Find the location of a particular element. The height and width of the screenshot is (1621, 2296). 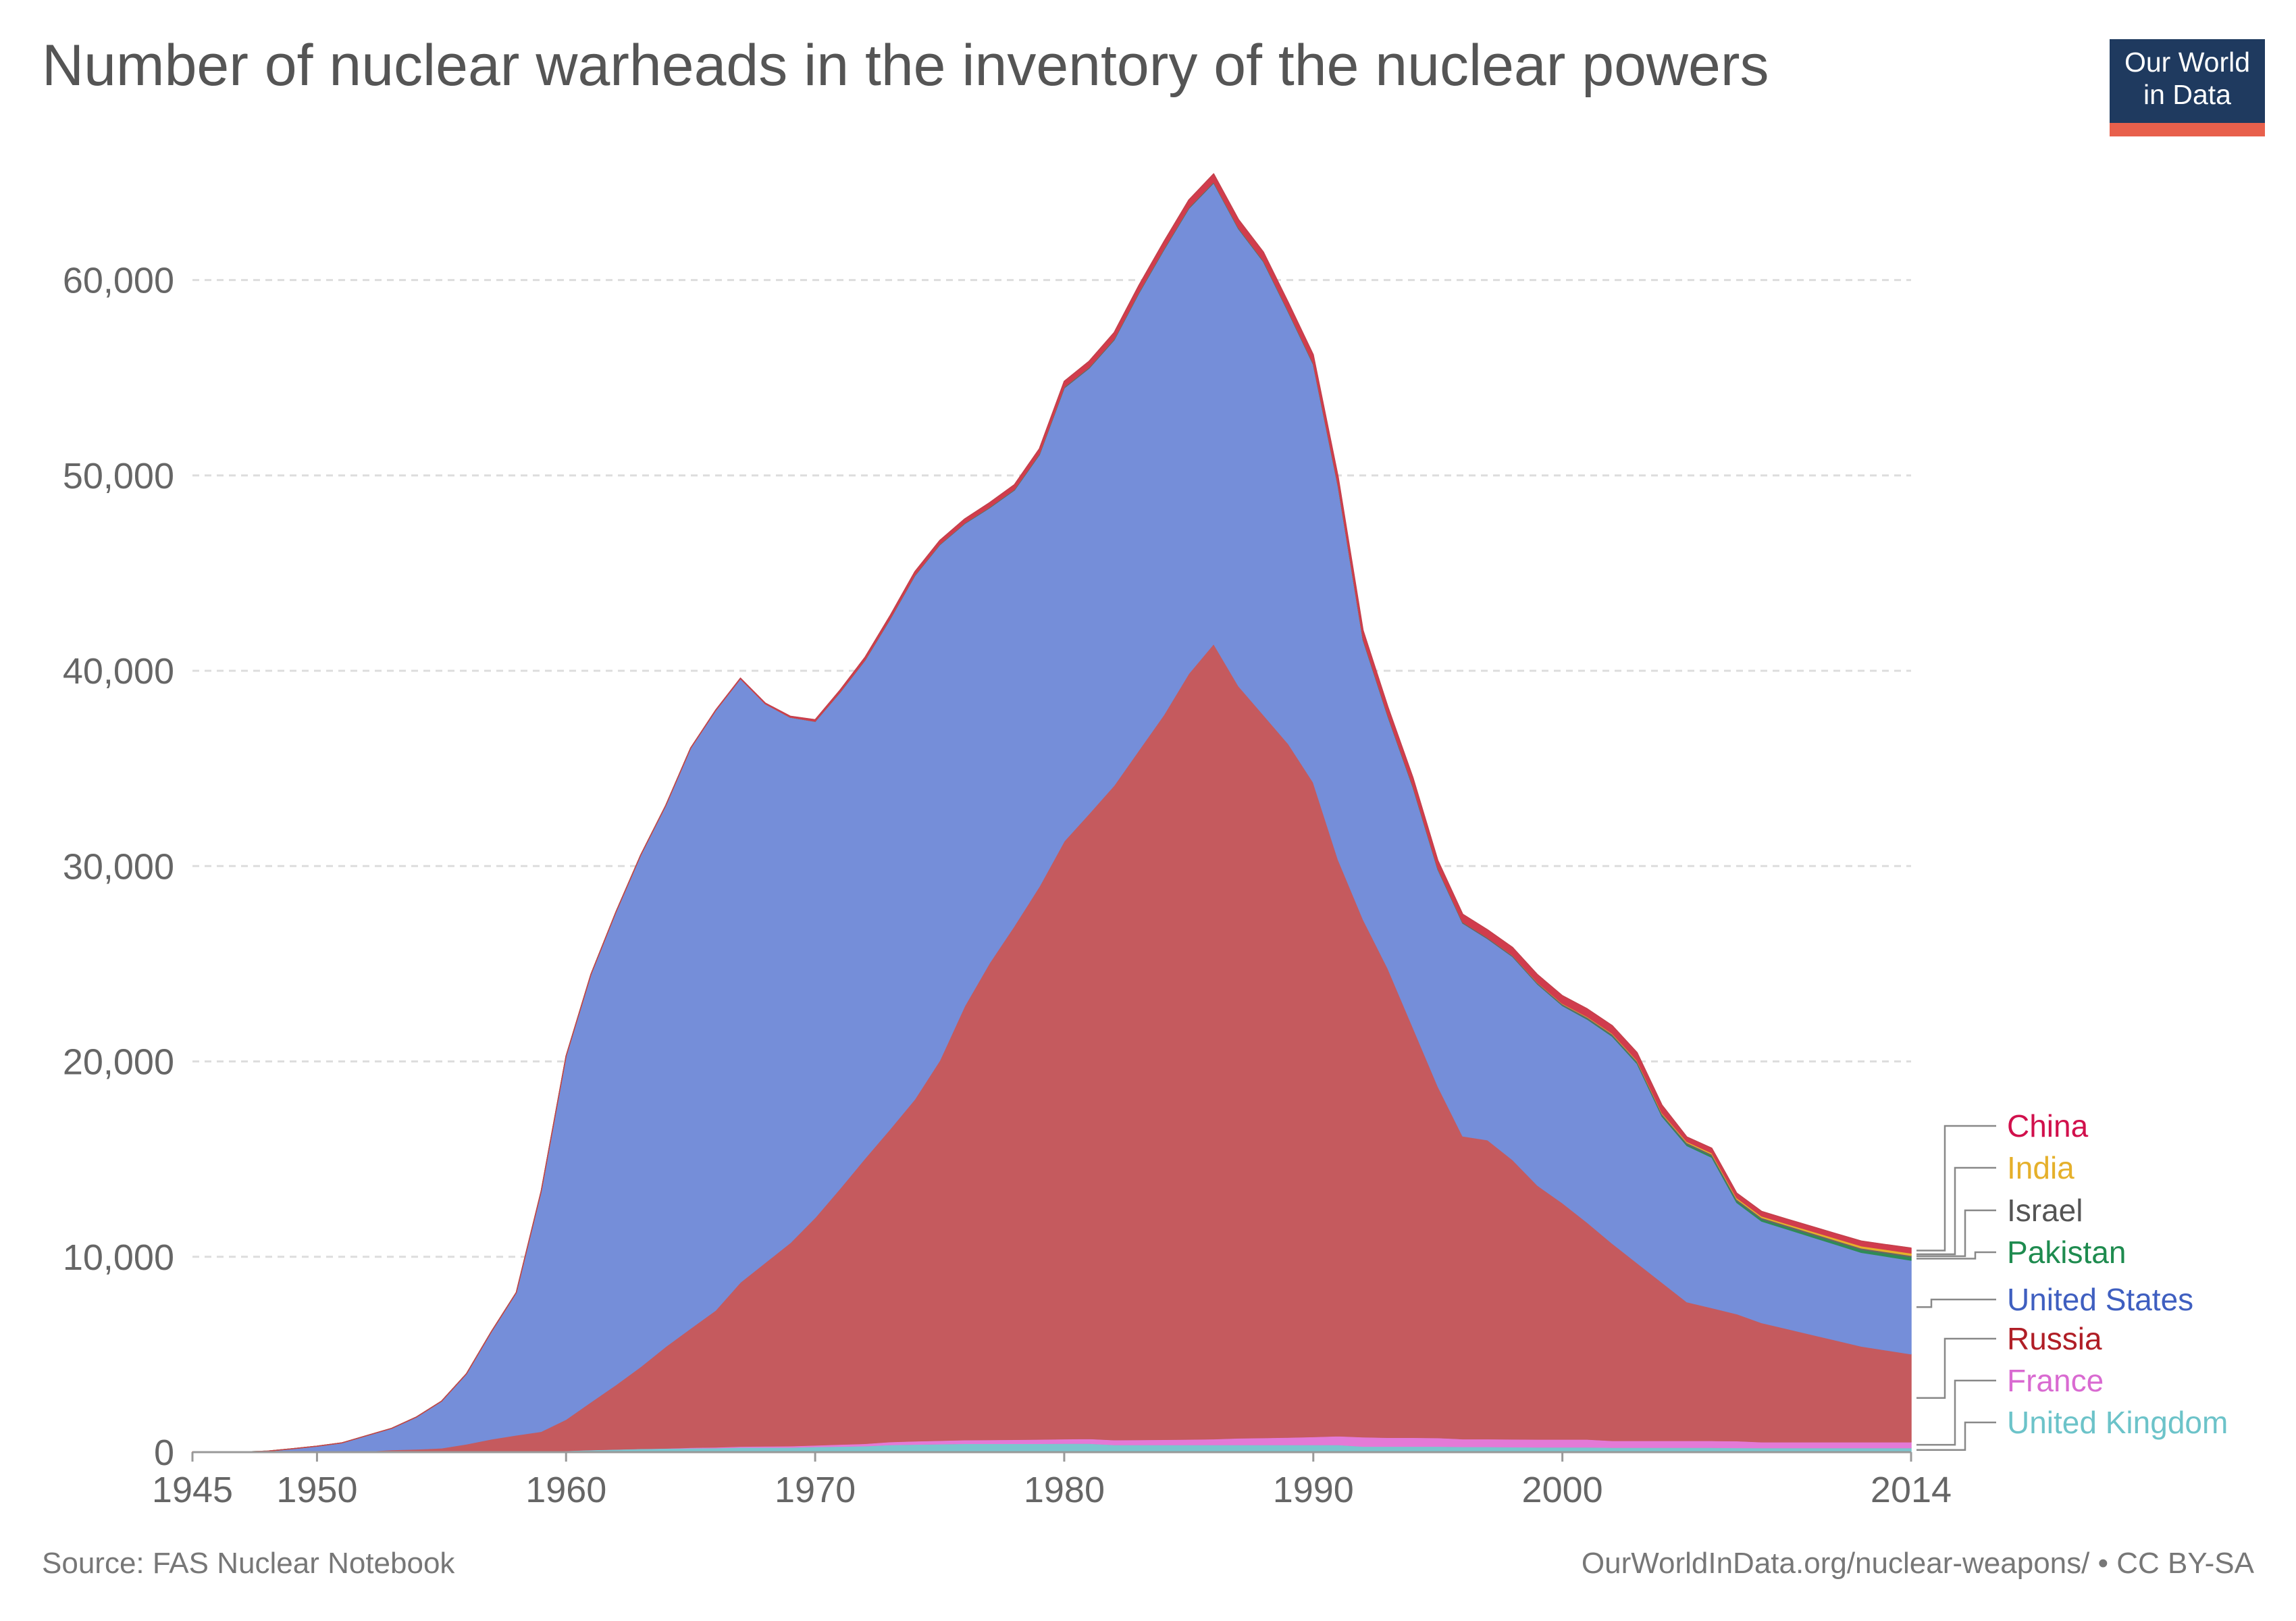

legend-label-united-states: United States is located at coordinates (2100, 1299).